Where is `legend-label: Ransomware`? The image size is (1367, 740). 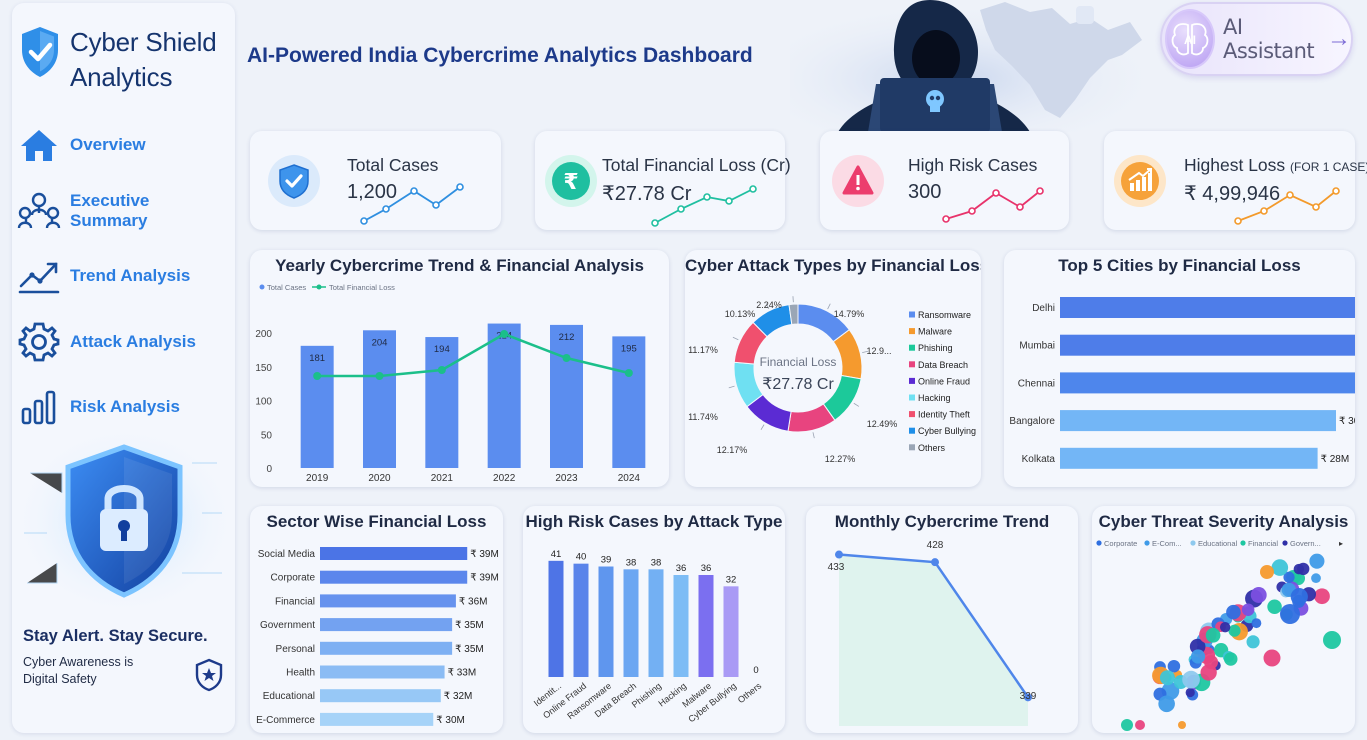 legend-label: Ransomware is located at coordinates (944, 315).